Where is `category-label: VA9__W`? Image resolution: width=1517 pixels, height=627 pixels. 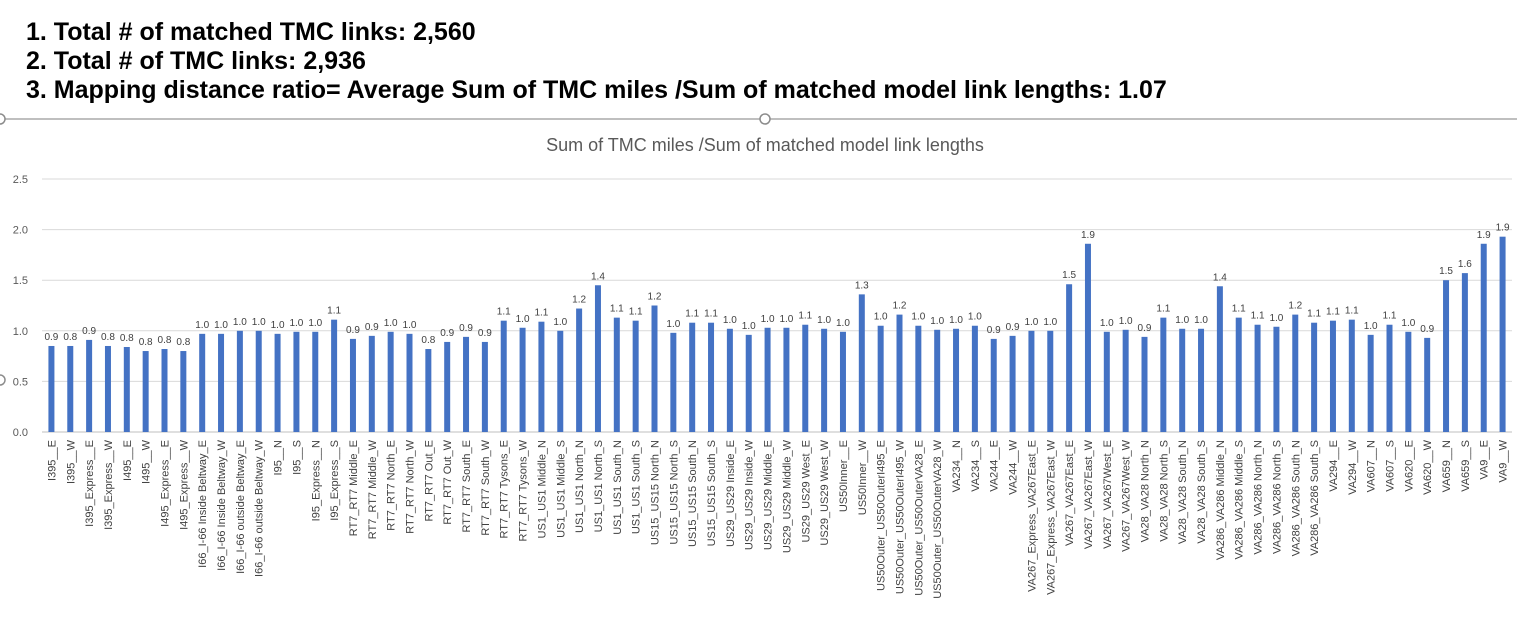 category-label: VA9__W is located at coordinates (1504, 460).